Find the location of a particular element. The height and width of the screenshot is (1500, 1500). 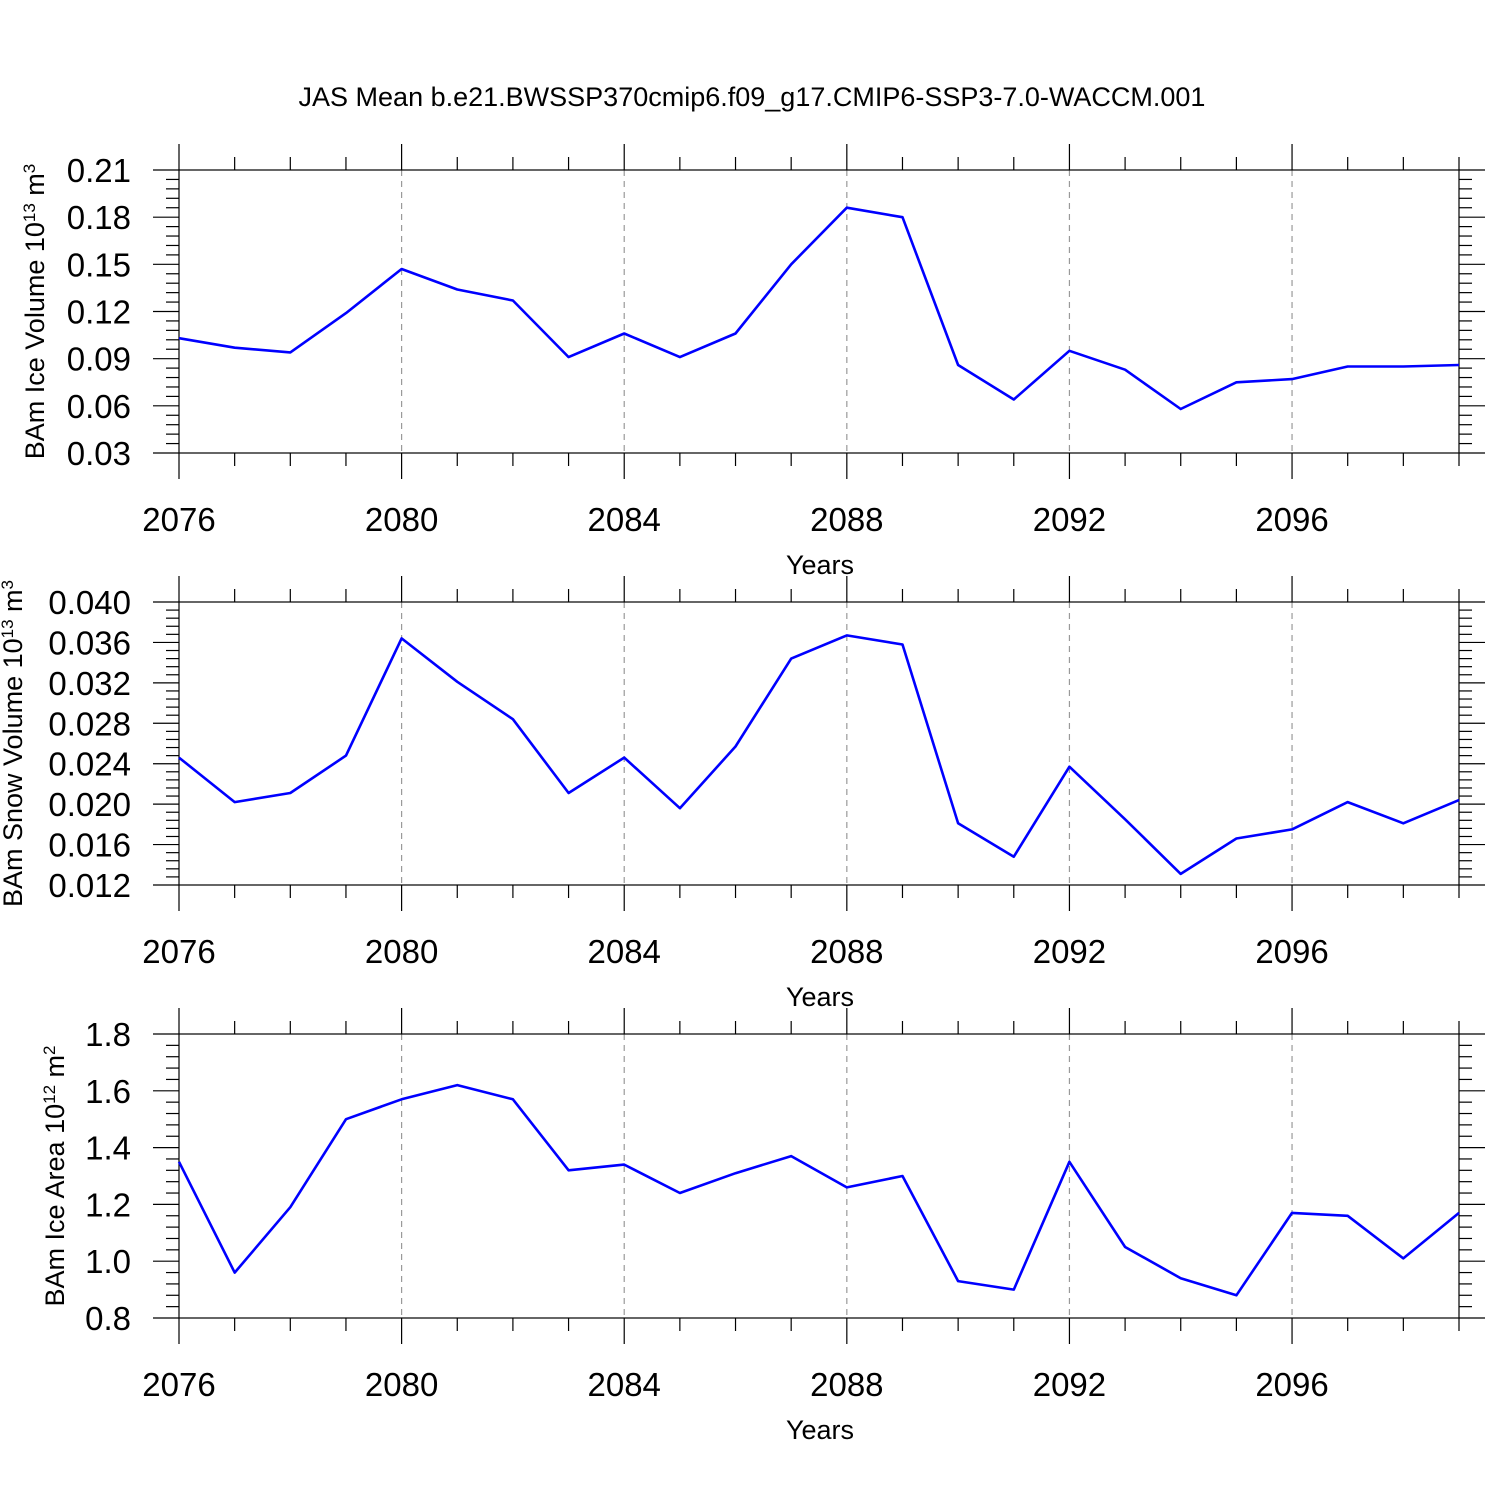

y-axis-title: BAm Ice Volume 1013 m3 is located at coordinates (35, 312).